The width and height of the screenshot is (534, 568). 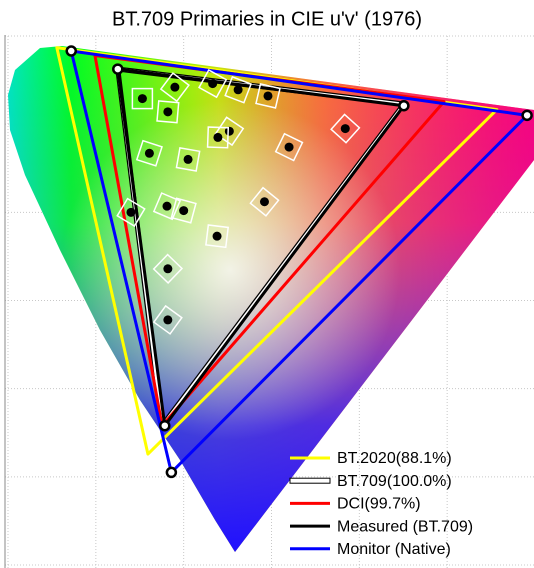 I want to click on legend-label: DCI(99.7%), so click(x=379, y=504).